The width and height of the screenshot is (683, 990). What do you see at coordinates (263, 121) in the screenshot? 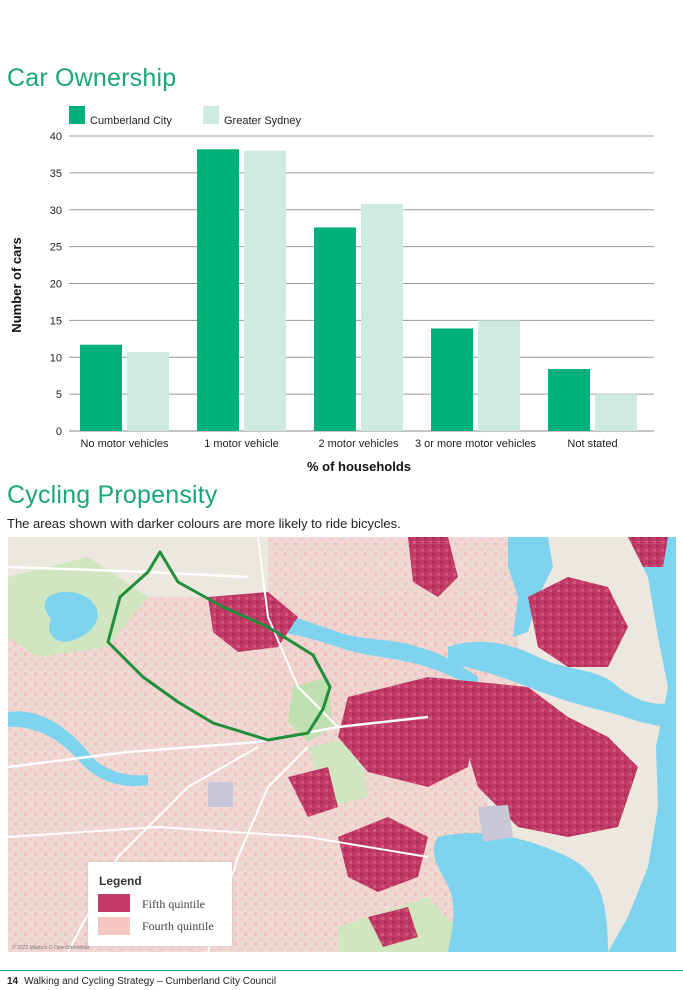
I see `legend-label: Greater Sydney` at bounding box center [263, 121].